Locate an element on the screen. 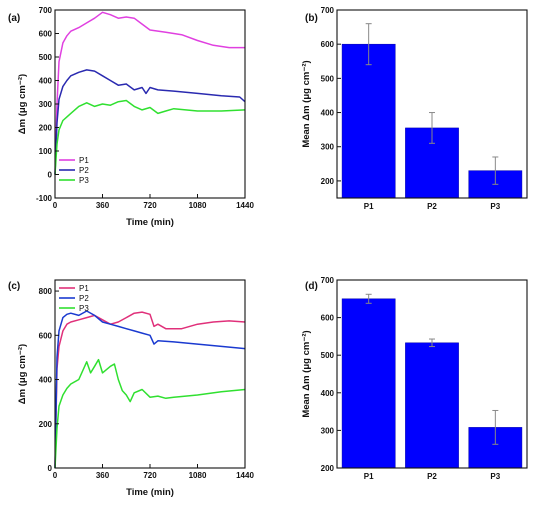 Image resolution: width=554 pixels, height=512 pixels. panel-label: (d) is located at coordinates (311, 286).